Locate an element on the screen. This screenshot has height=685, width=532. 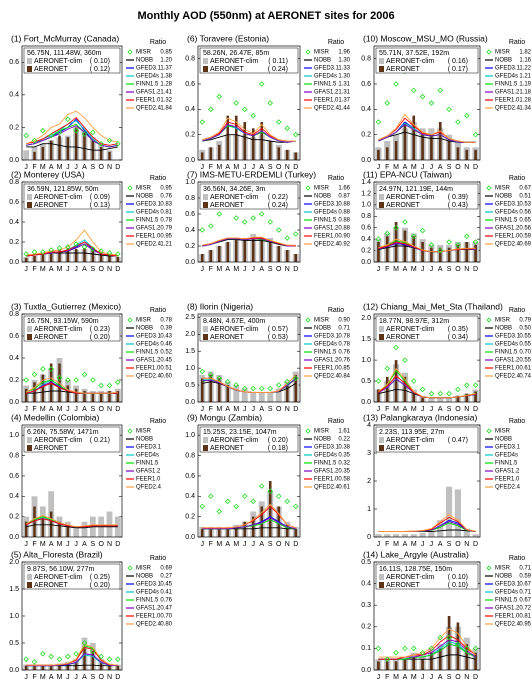
legend-marker is located at coordinates (130, 320).